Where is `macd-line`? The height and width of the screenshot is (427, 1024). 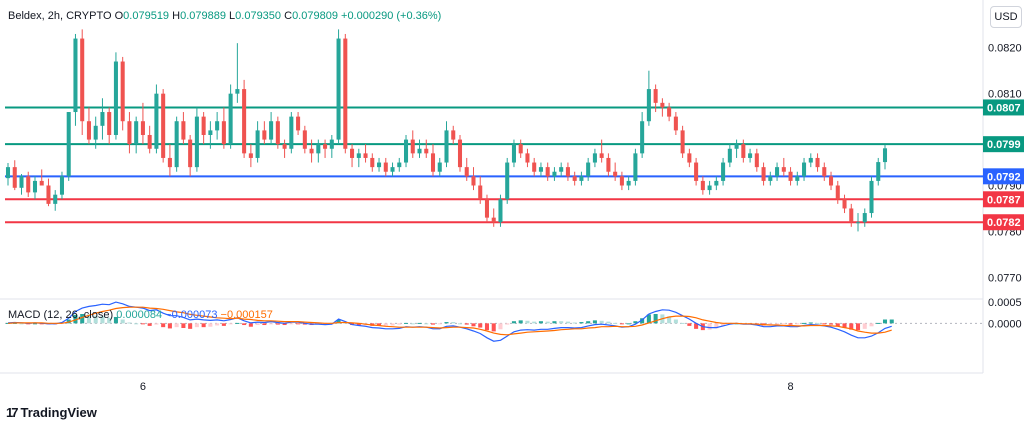
macd-line is located at coordinates (449, 321).